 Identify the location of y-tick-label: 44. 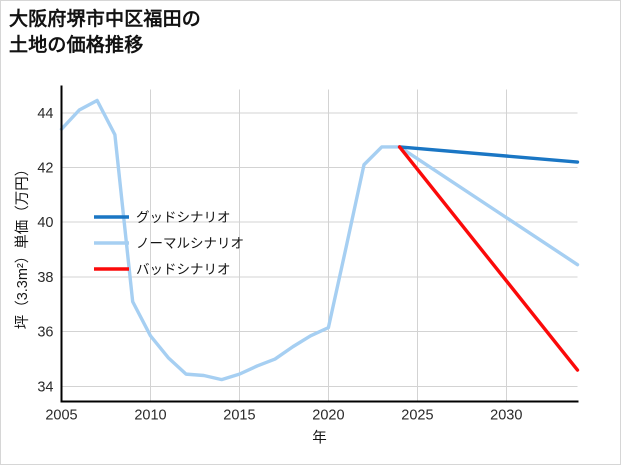
(45, 114).